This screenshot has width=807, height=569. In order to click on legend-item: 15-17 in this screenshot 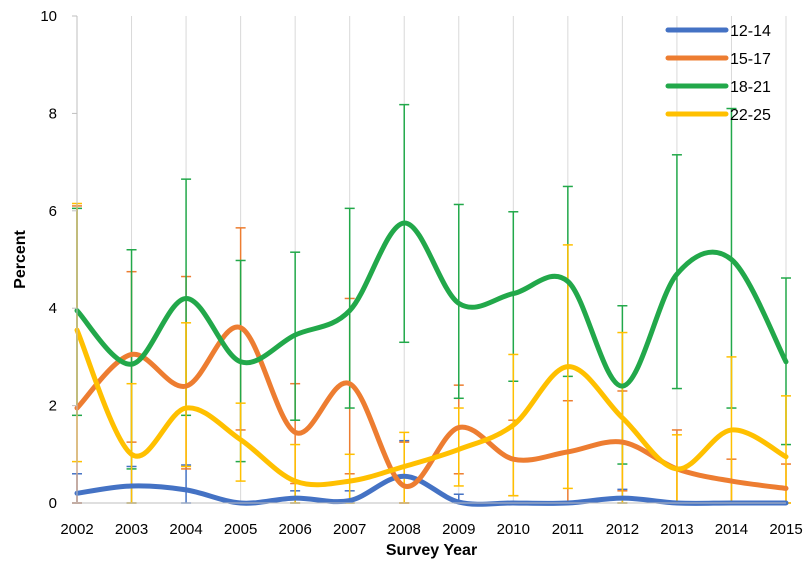, I will do `click(718, 59)`.